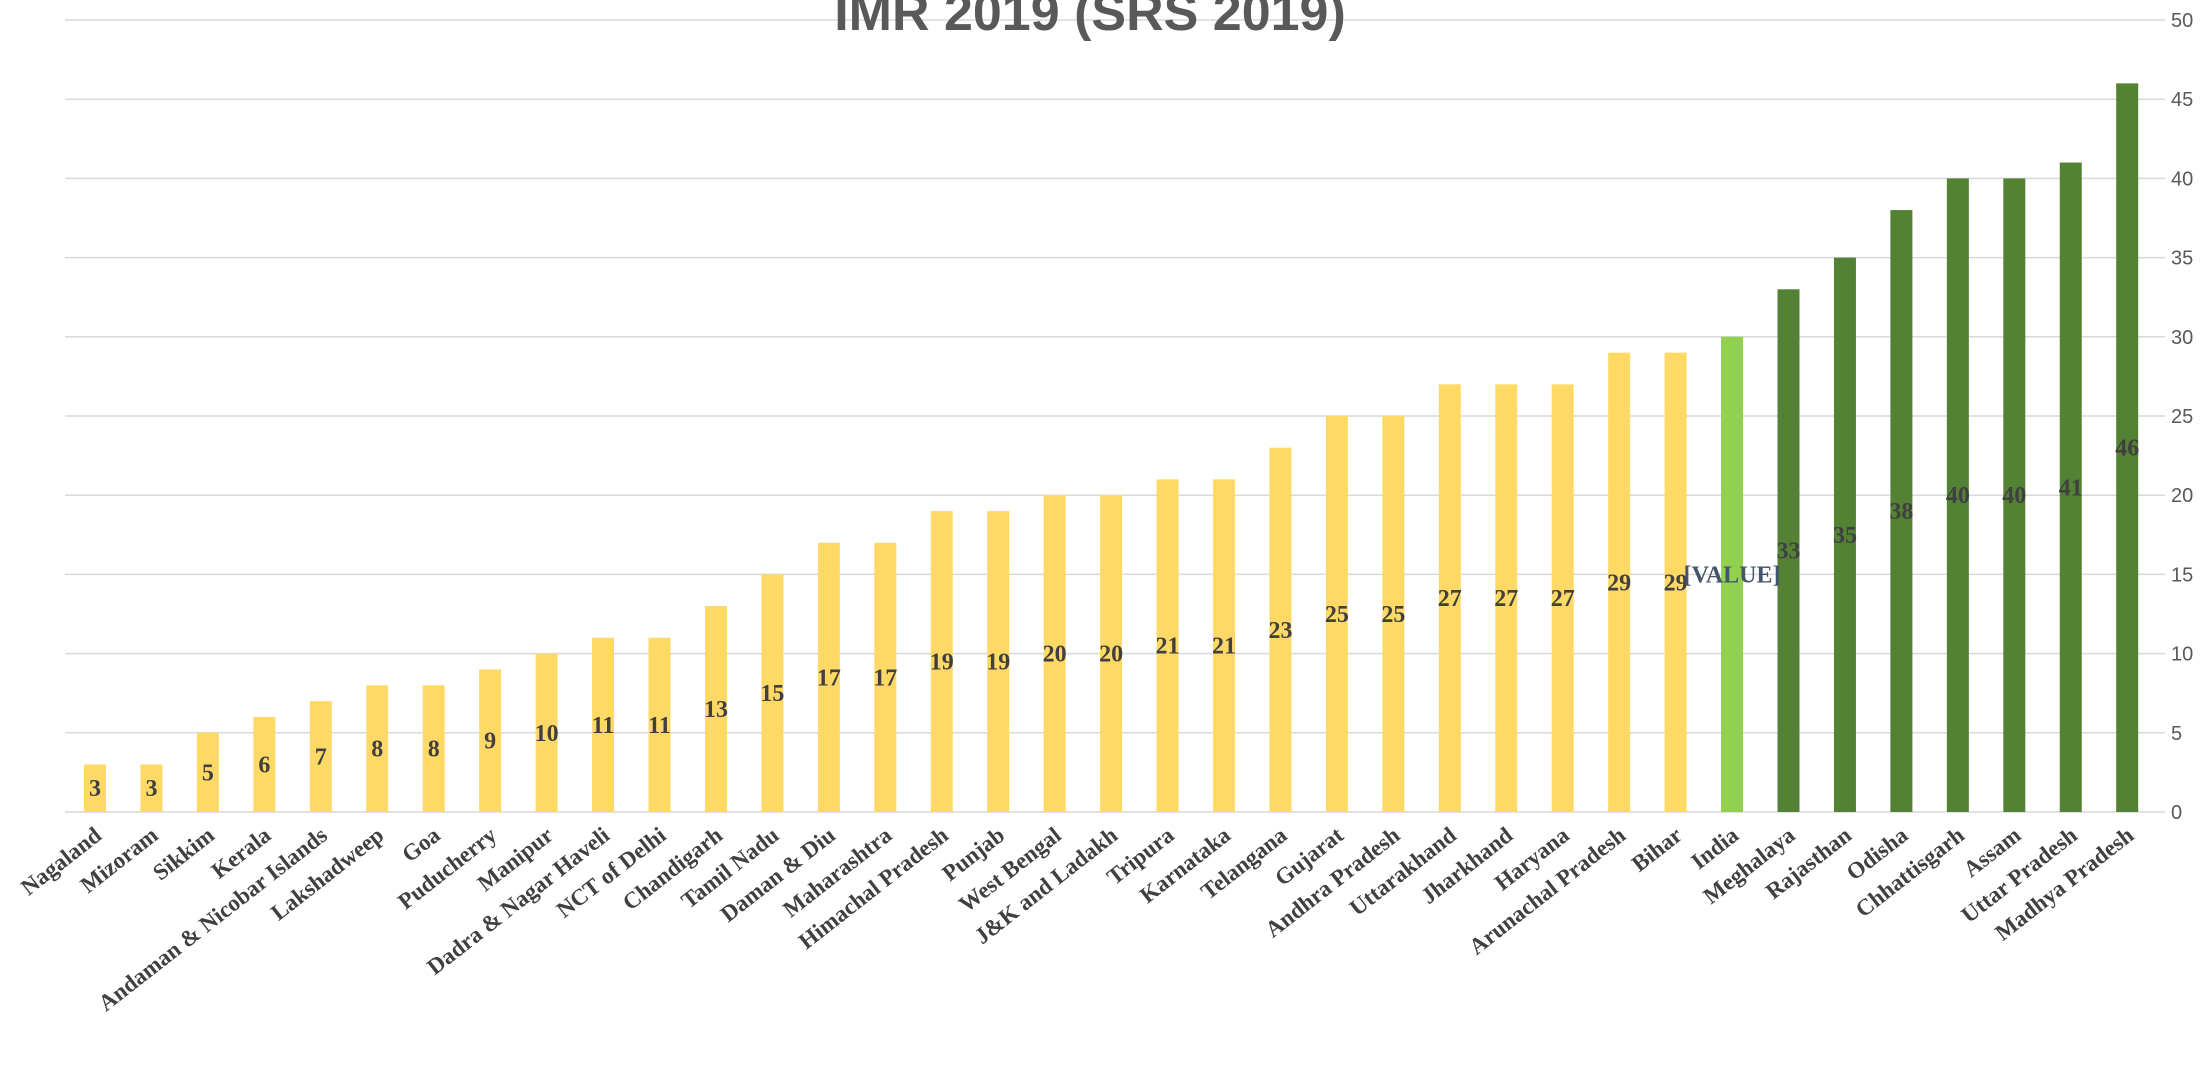 Image resolution: width=2206 pixels, height=1088 pixels. I want to click on x-tick-label: Sikkim, so click(183, 853).